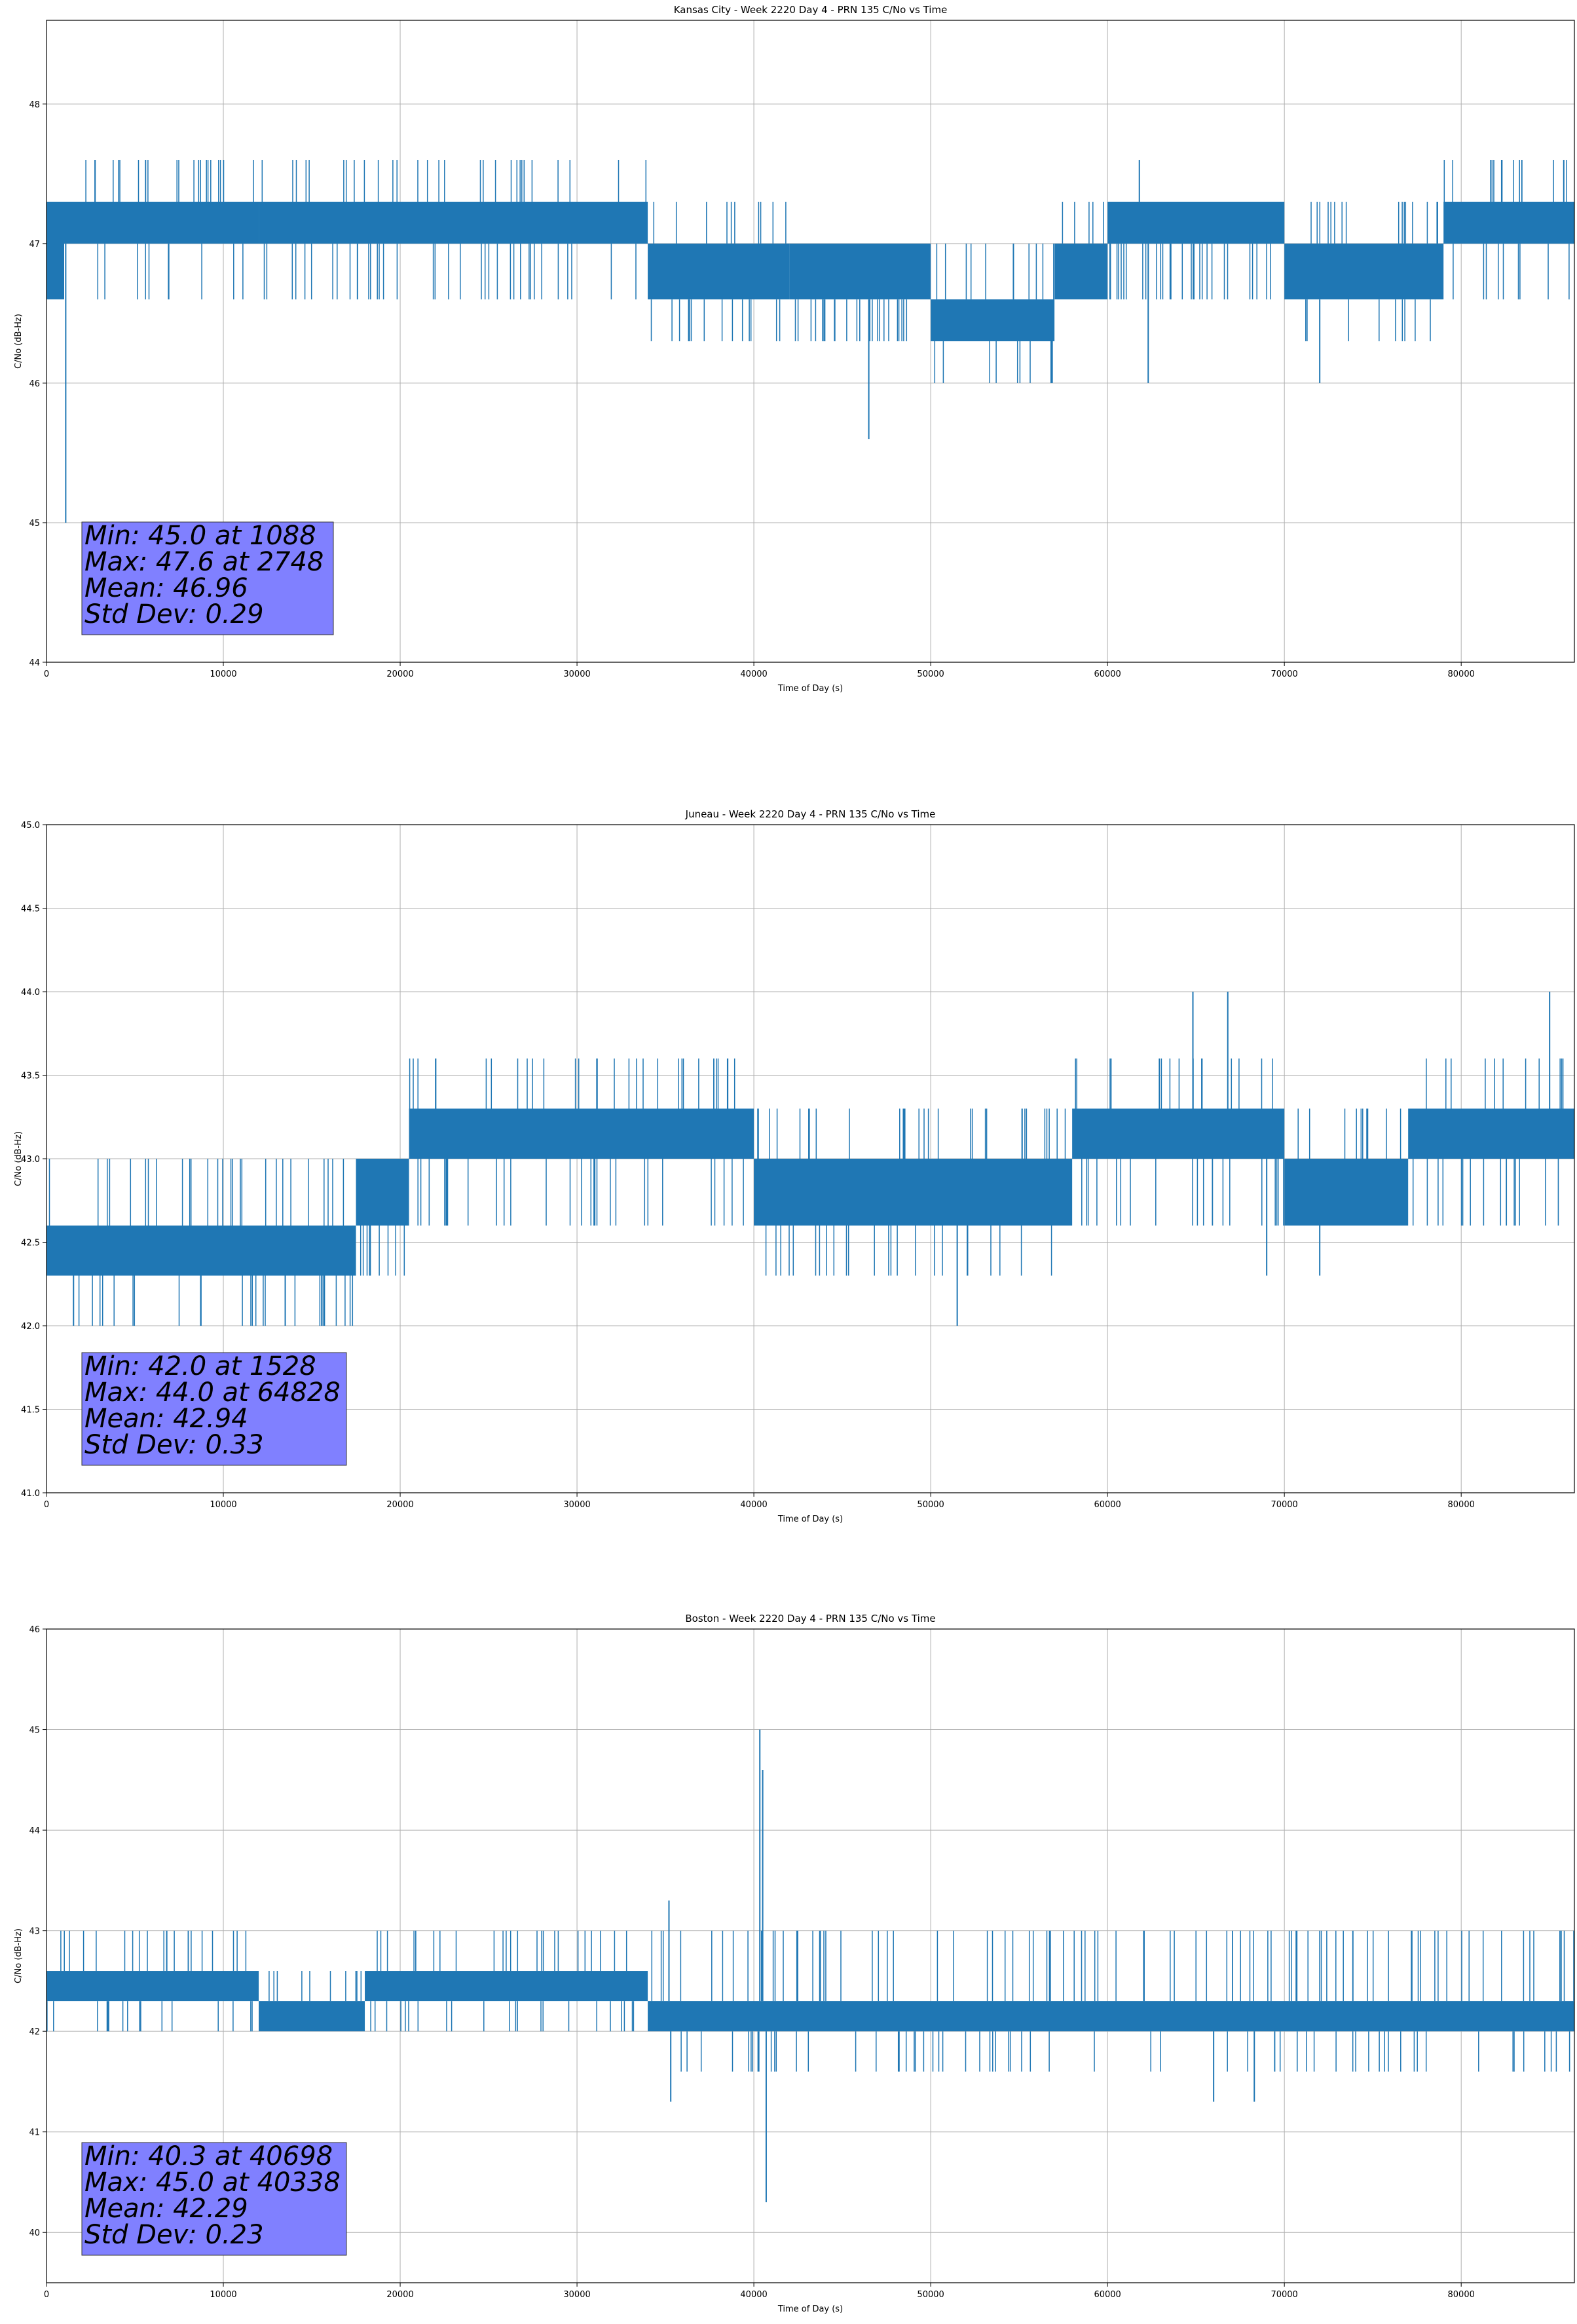  Describe the element at coordinates (166, 2209) in the screenshot. I see `stats-line: Mean: 42.29` at that location.